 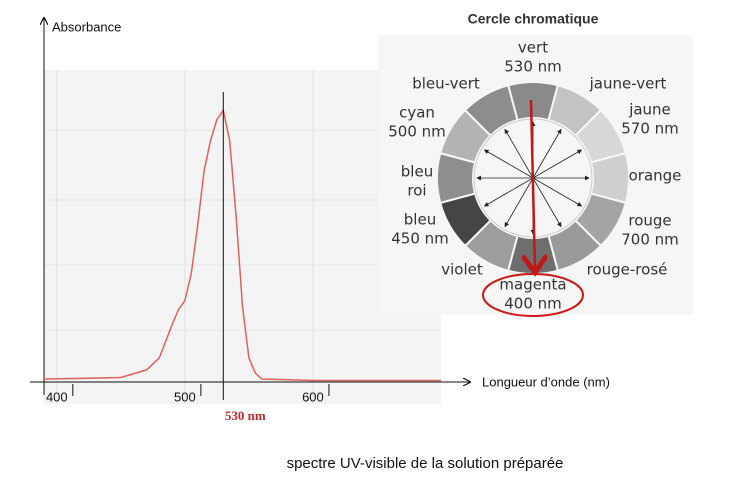 What do you see at coordinates (417, 113) in the screenshot?
I see `wheel-label: cyan` at bounding box center [417, 113].